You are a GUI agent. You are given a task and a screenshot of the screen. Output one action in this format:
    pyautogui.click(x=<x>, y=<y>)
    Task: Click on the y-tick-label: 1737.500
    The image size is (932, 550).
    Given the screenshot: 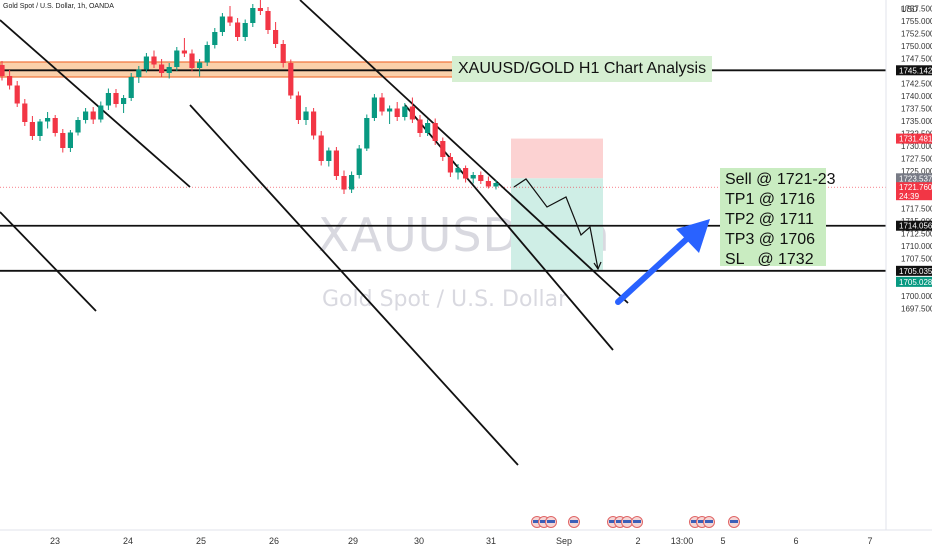 What is the action you would take?
    pyautogui.click(x=916, y=109)
    